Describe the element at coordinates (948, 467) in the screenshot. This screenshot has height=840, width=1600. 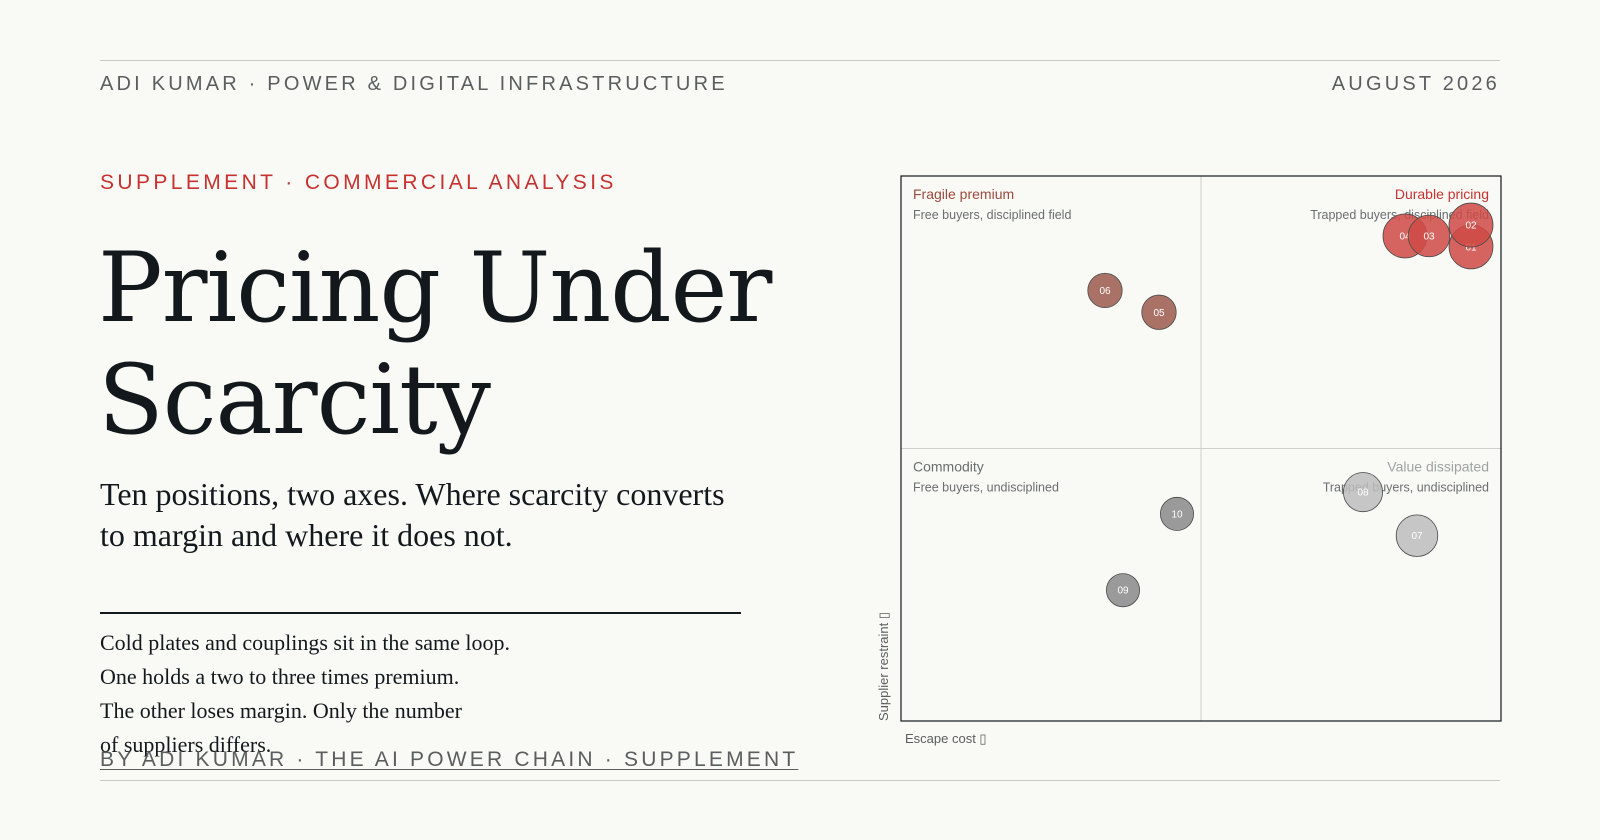
I see `quadrant-title-commodity: Commodity` at that location.